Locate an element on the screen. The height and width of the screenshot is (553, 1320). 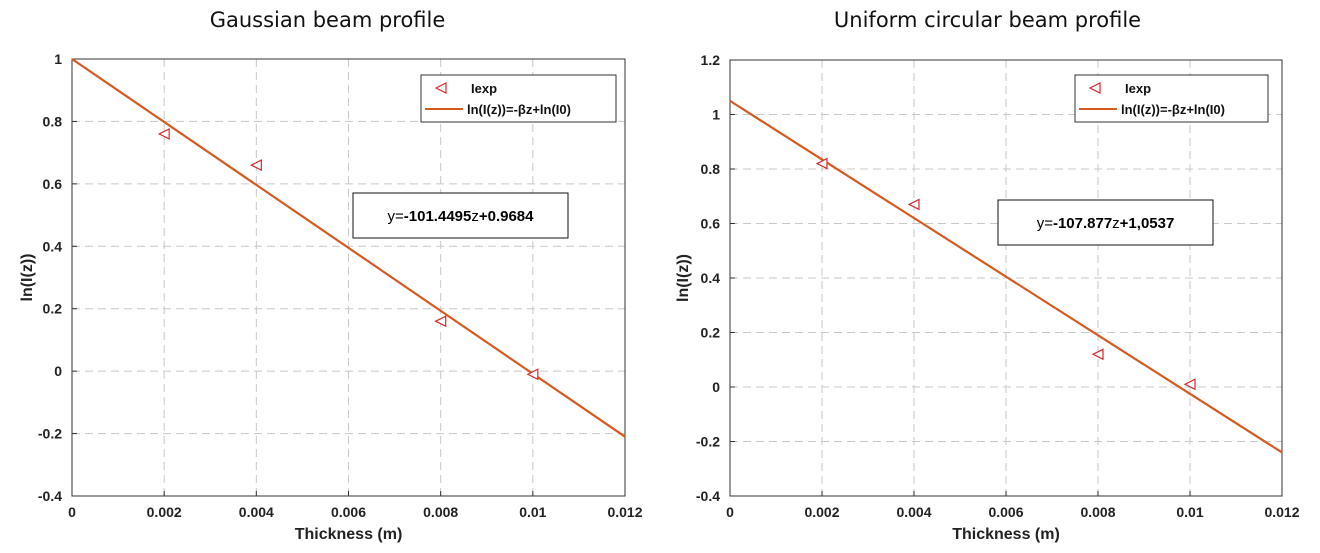
chart-title: Uniform circular beam profile is located at coordinates (987, 20).